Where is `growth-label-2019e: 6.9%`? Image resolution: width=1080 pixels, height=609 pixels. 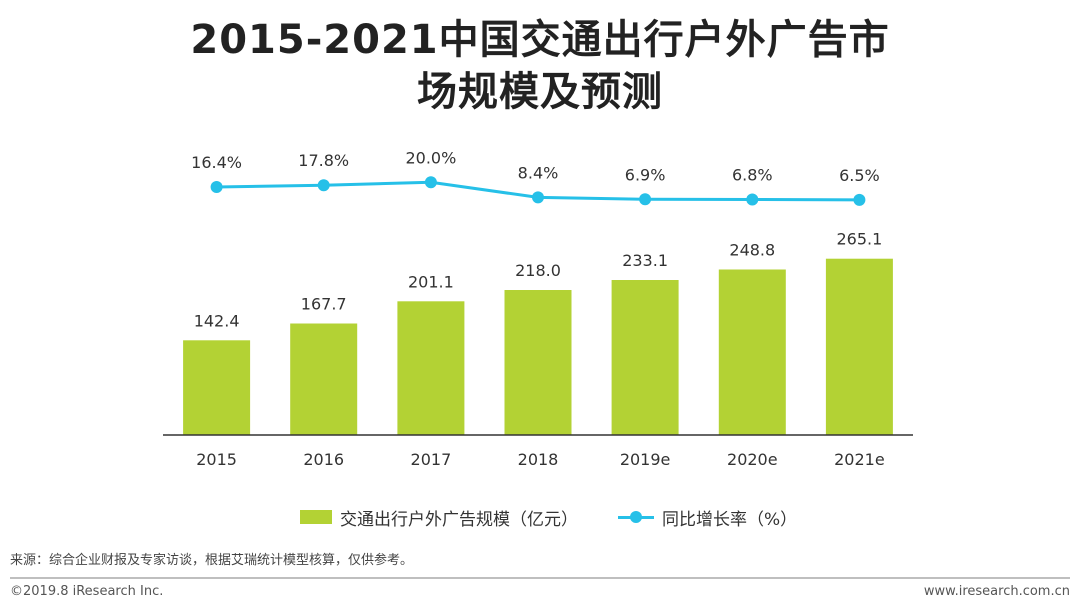 growth-label-2019e: 6.9% is located at coordinates (645, 174).